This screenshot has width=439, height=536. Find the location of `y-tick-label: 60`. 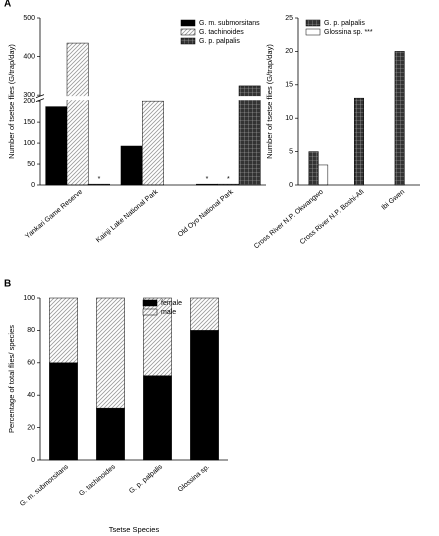

y-tick-label: 60 is located at coordinates (31, 363).